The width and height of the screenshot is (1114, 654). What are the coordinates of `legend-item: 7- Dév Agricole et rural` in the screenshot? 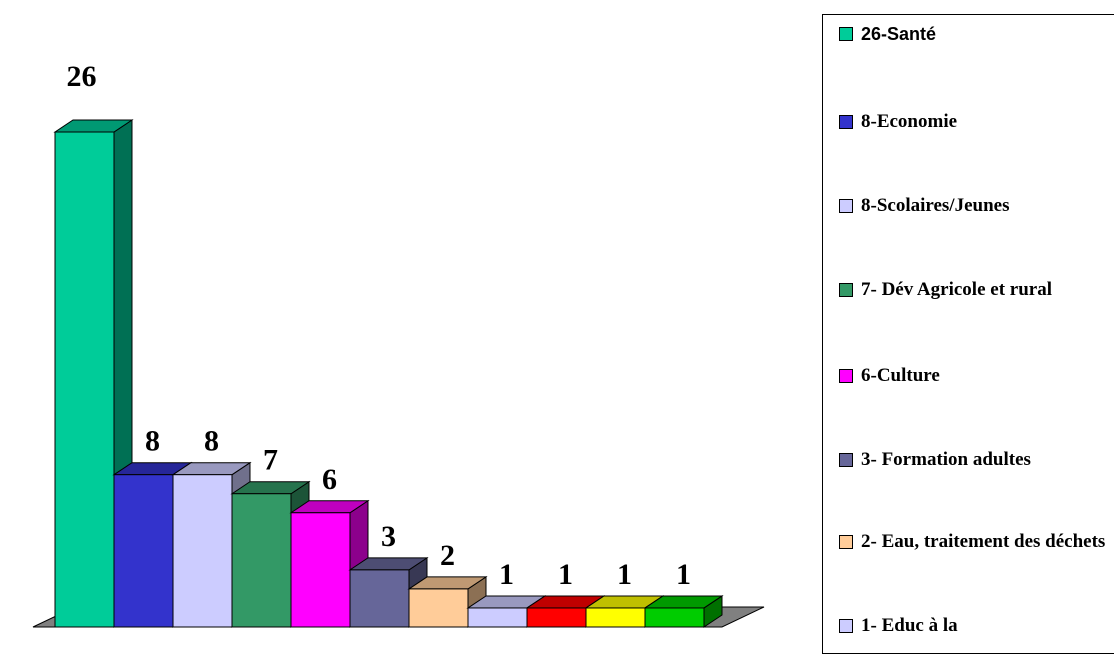 It's located at (959, 290).